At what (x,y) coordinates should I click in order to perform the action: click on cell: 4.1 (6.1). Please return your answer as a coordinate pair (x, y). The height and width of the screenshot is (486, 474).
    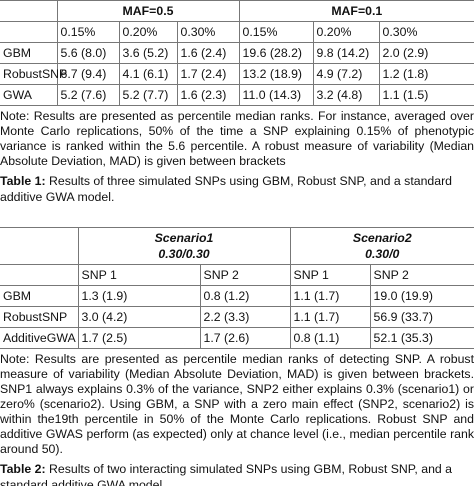
    Looking at the image, I should click on (148, 74).